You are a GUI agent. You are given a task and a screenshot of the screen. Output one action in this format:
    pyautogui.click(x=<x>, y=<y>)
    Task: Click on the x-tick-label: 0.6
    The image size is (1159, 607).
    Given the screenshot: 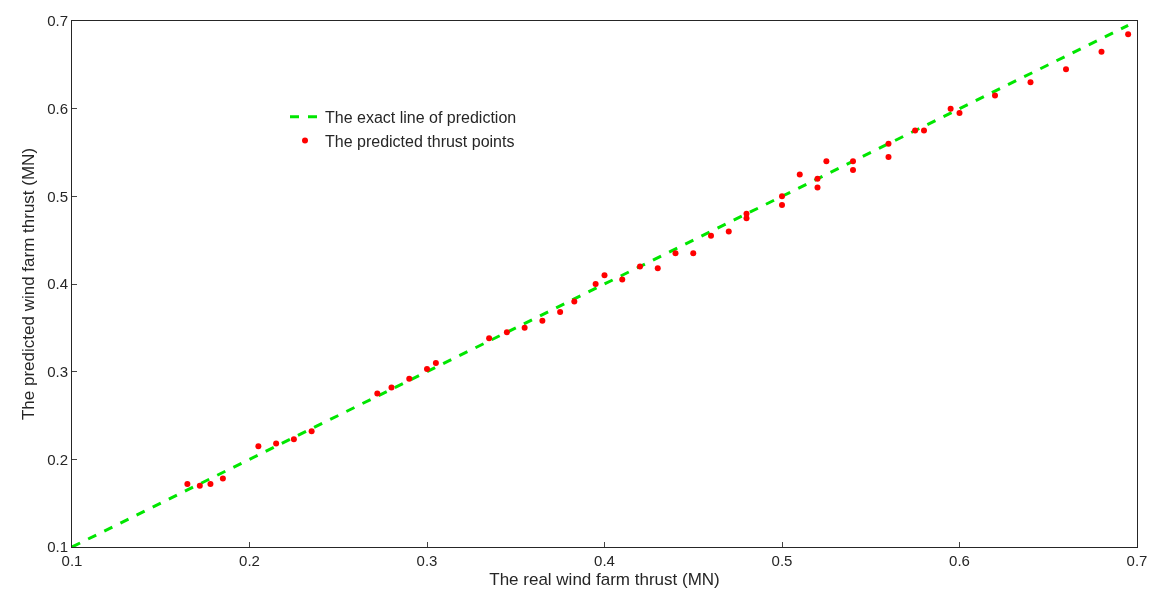 What is the action you would take?
    pyautogui.click(x=959, y=560)
    